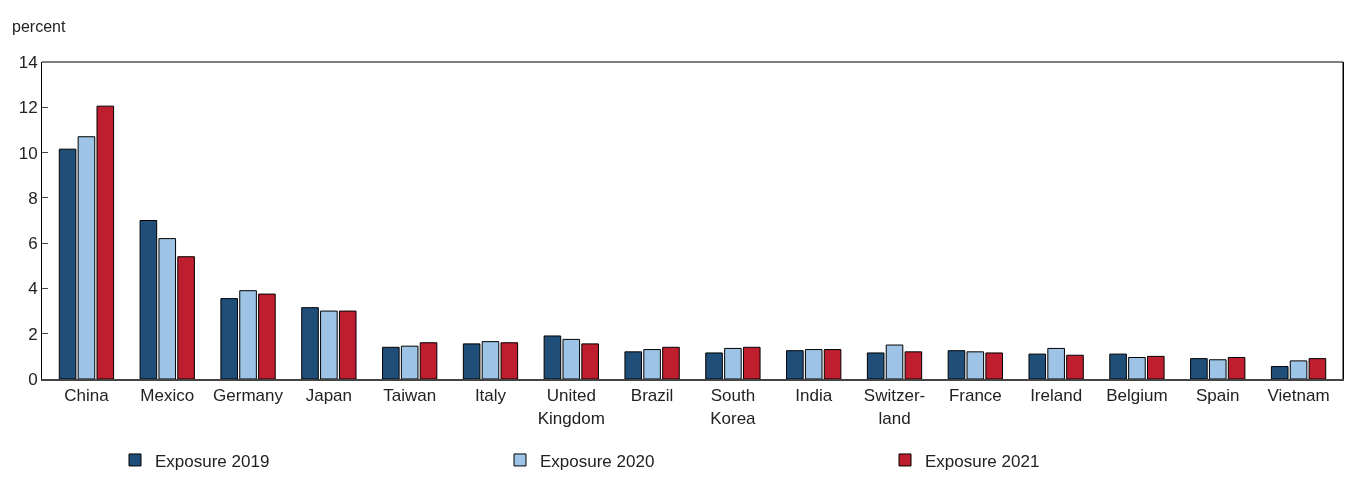 The image size is (1348, 483). Describe the element at coordinates (733, 407) in the screenshot. I see `x-tick-label: South Korea` at that location.